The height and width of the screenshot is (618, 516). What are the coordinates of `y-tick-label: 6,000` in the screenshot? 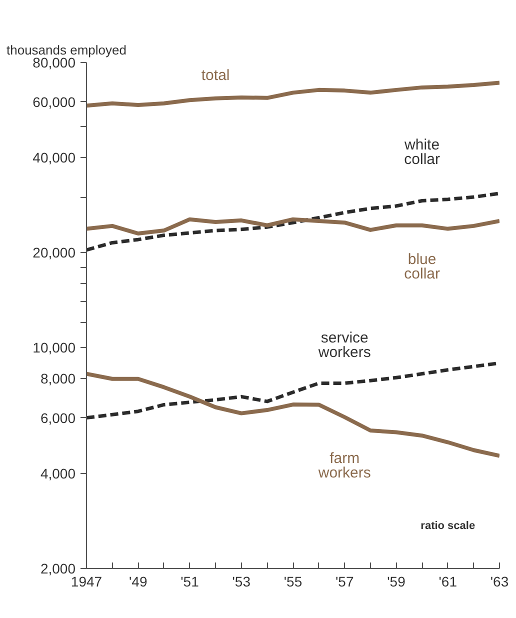 It's located at (58, 418).